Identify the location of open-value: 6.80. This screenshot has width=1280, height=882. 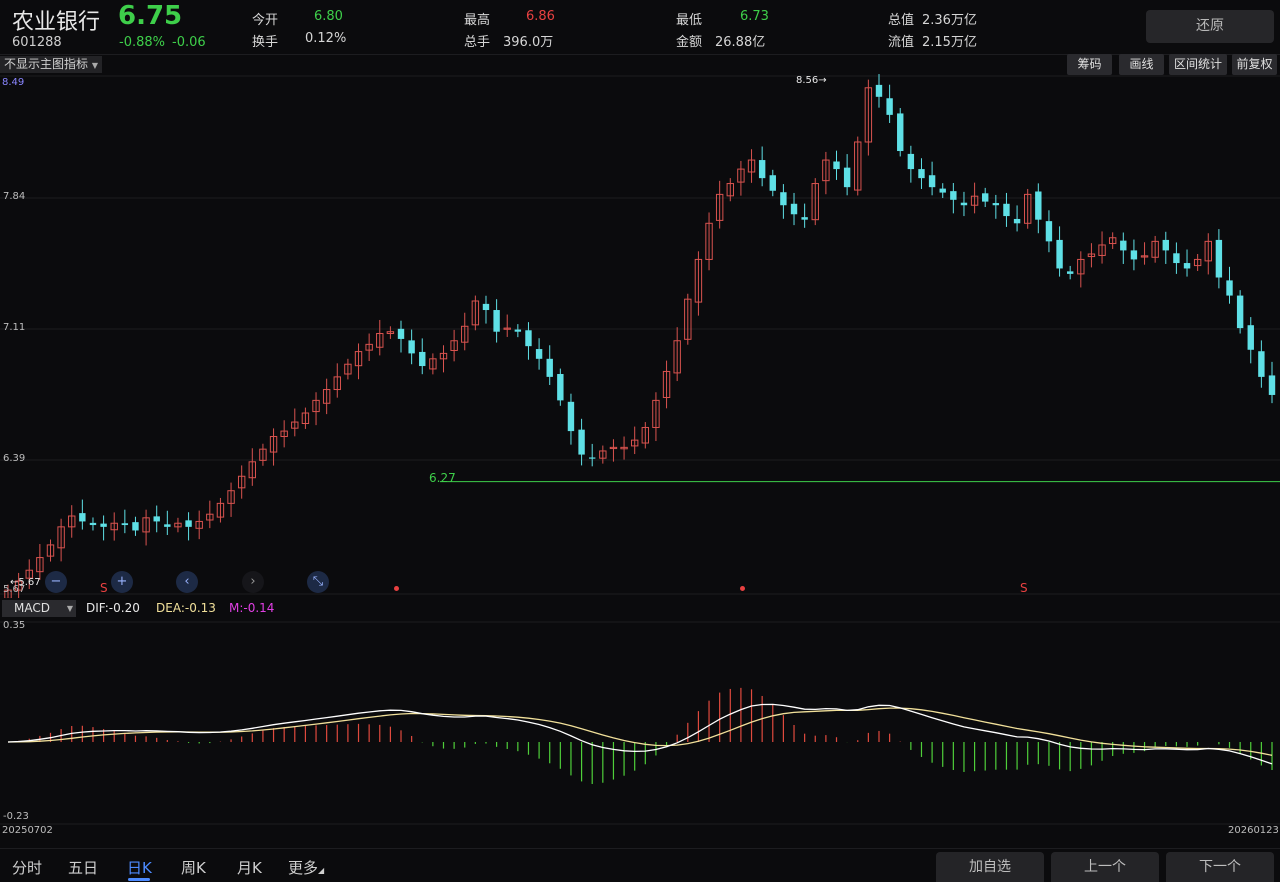
(328, 16).